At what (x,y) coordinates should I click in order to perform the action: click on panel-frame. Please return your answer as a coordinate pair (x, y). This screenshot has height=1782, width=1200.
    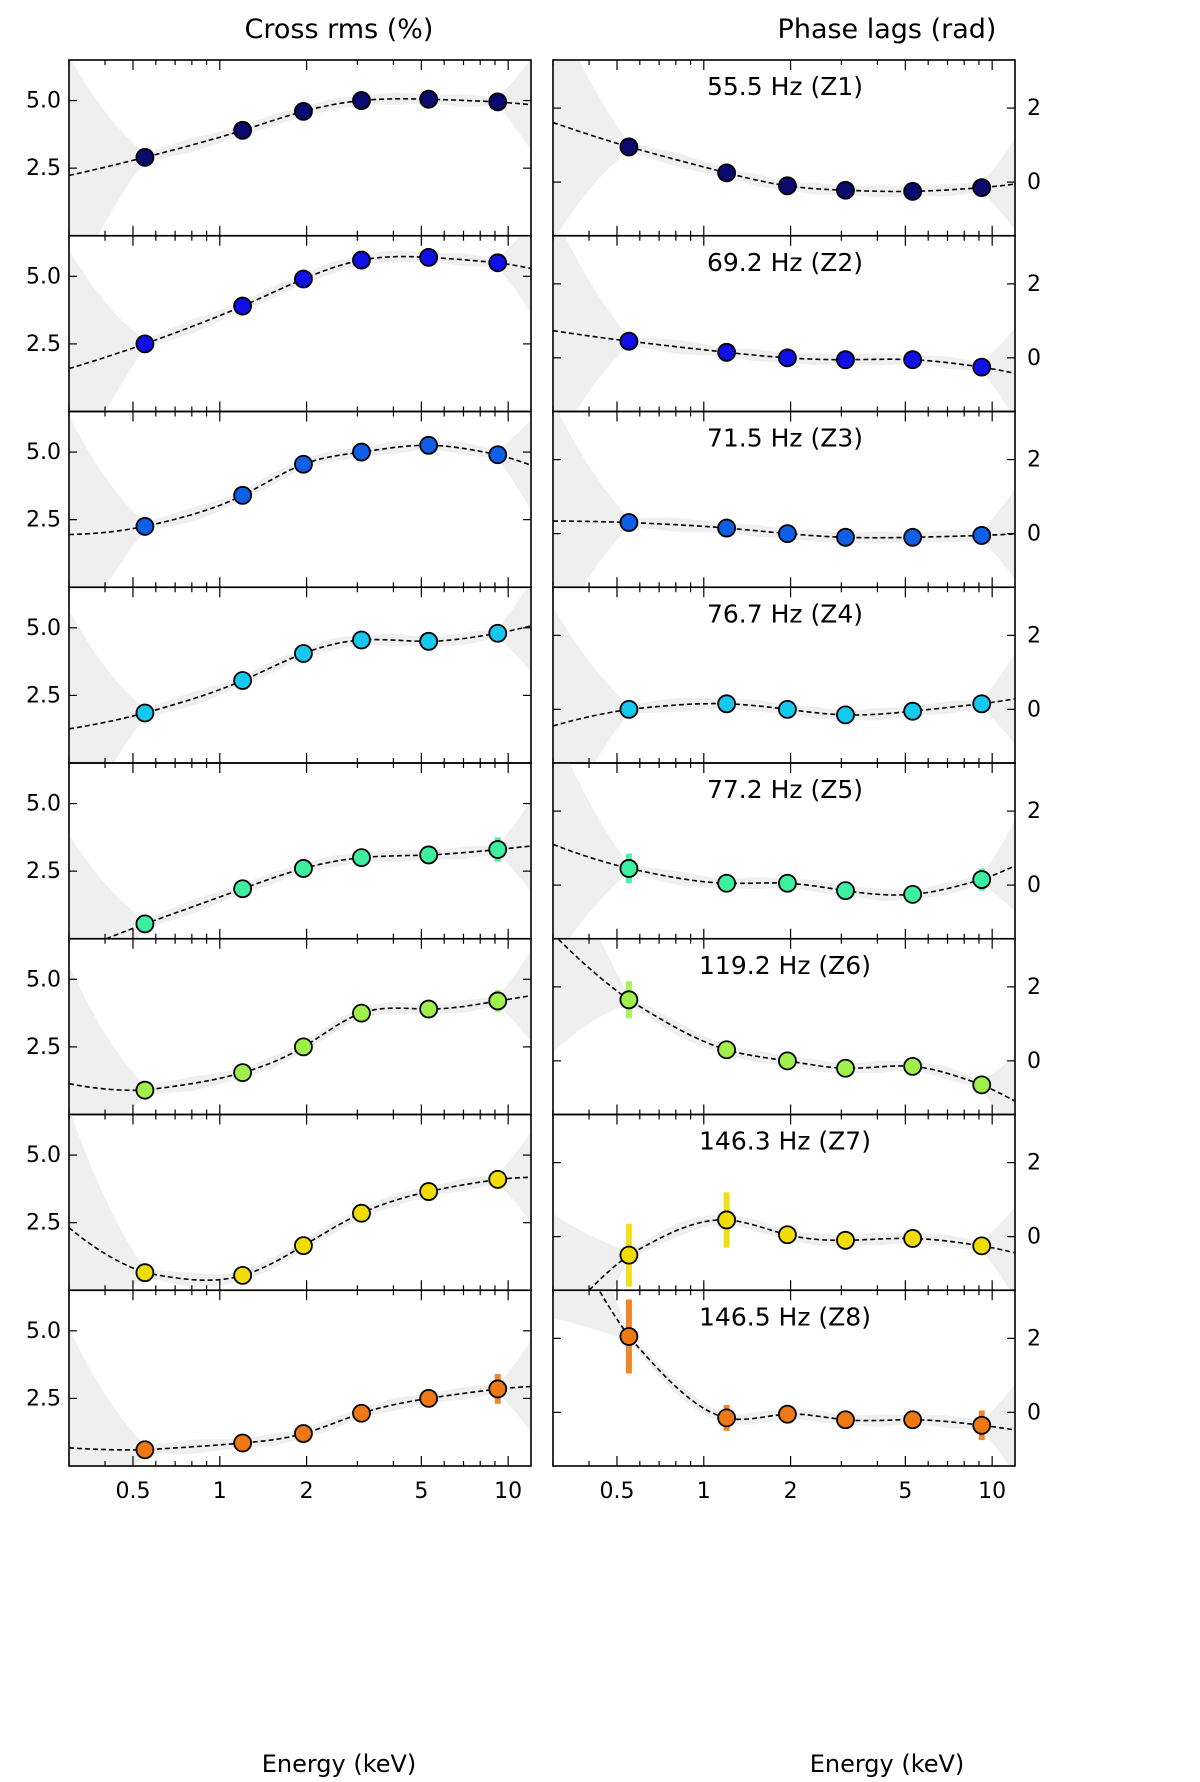
    Looking at the image, I should click on (300, 675).